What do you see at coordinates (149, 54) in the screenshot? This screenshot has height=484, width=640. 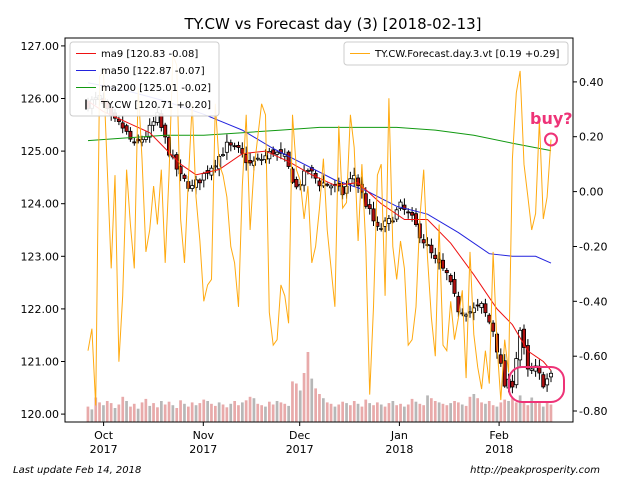 I see `legend-label: ma9 [120.83 -0.08]` at bounding box center [149, 54].